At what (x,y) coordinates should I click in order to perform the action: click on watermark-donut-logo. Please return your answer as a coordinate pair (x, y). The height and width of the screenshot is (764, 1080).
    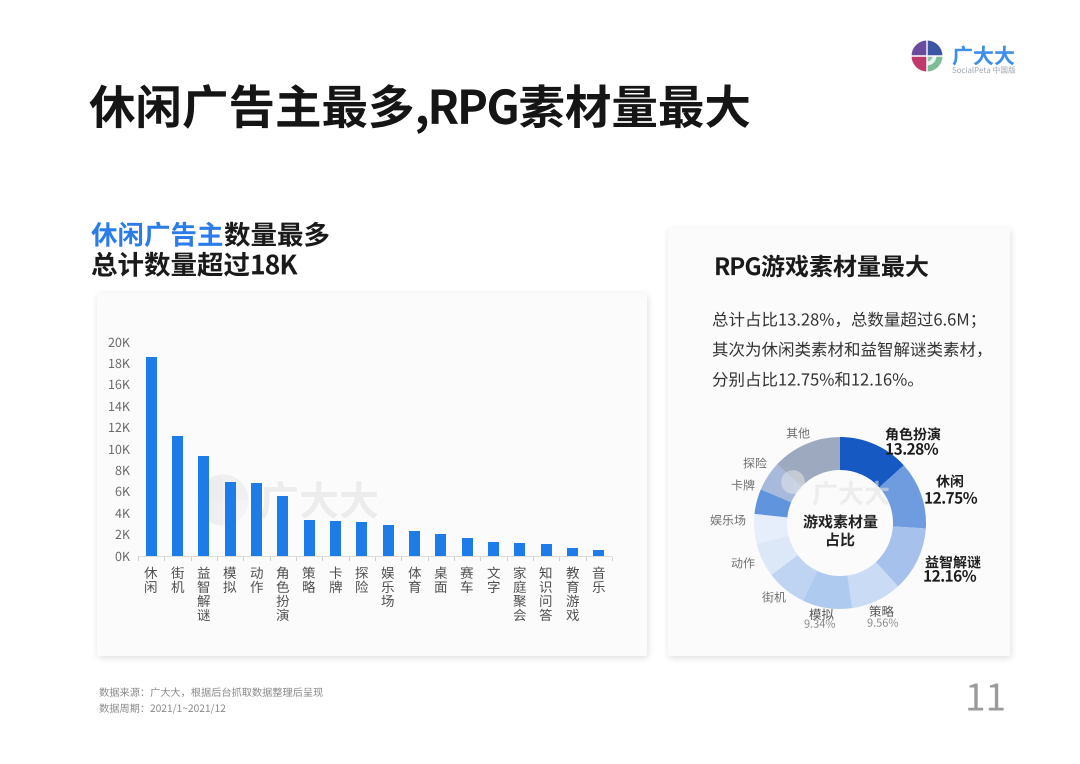
    Looking at the image, I should click on (793, 482).